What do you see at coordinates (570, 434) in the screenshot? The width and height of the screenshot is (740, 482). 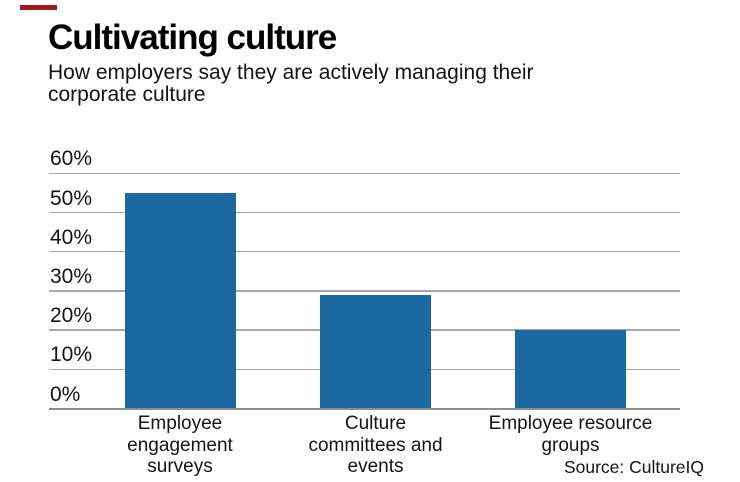 I see `category-label: Employee resource groups` at bounding box center [570, 434].